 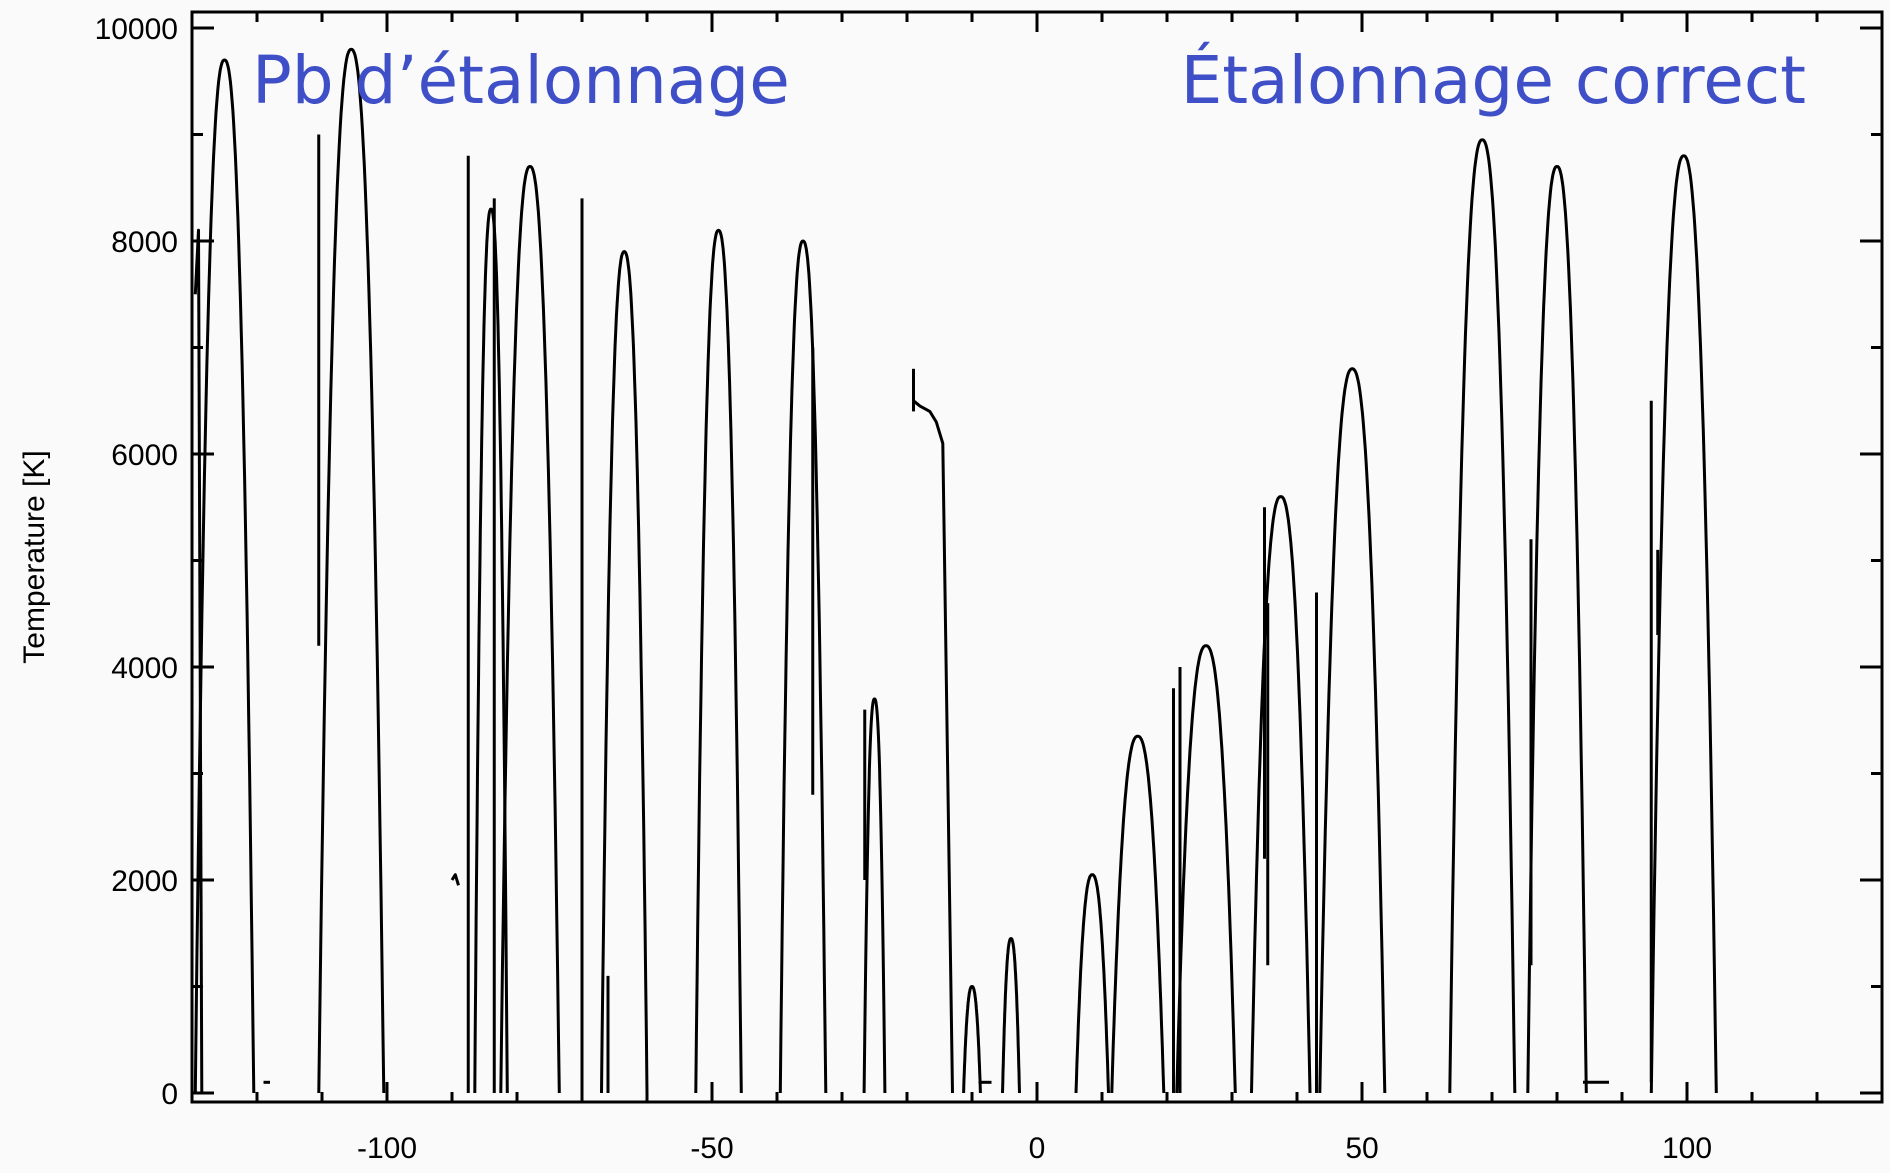 What do you see at coordinates (136, 29) in the screenshot?
I see `y-tick-label: 10000` at bounding box center [136, 29].